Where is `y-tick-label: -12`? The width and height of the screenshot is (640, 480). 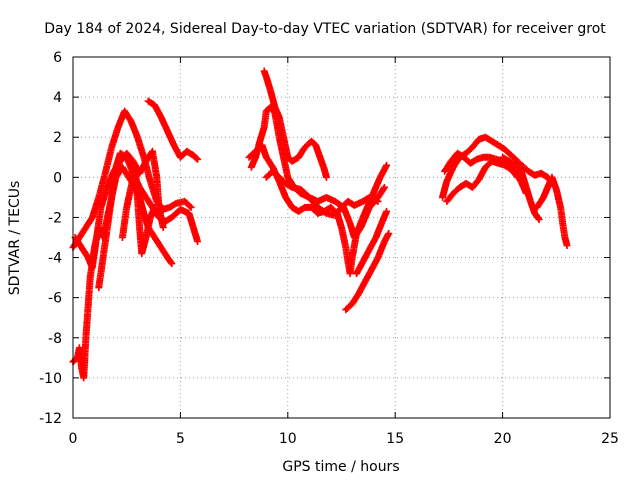 y-tick-label: -12 is located at coordinates (50, 419).